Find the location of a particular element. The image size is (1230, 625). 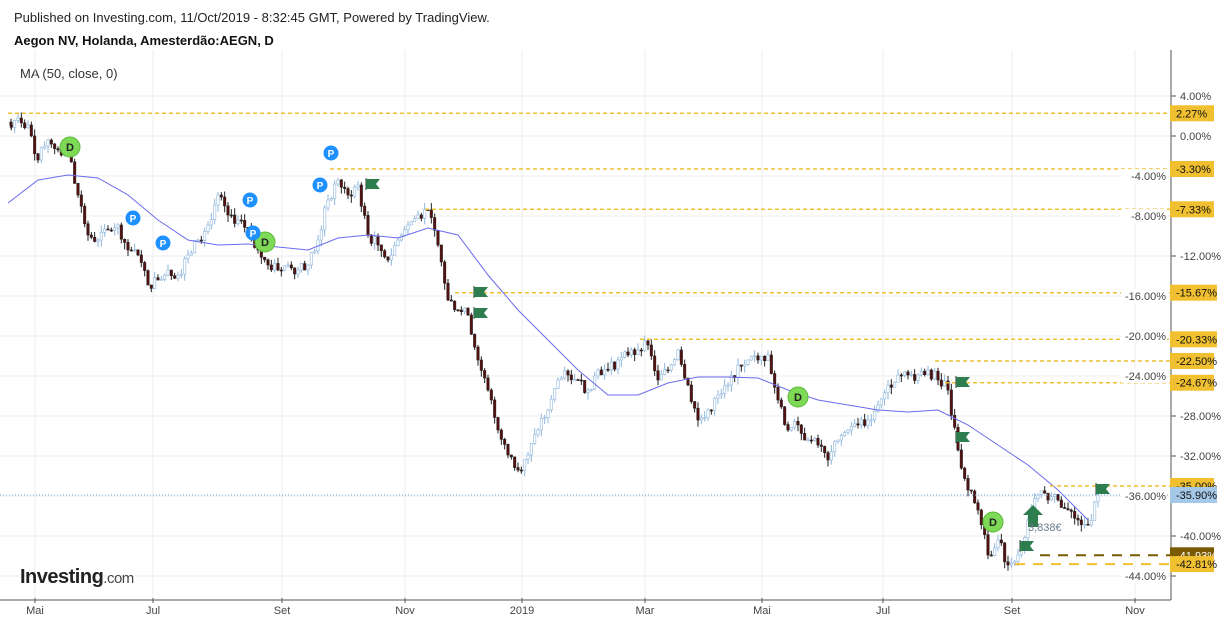

level-badge is located at coordinates (1193, 292).